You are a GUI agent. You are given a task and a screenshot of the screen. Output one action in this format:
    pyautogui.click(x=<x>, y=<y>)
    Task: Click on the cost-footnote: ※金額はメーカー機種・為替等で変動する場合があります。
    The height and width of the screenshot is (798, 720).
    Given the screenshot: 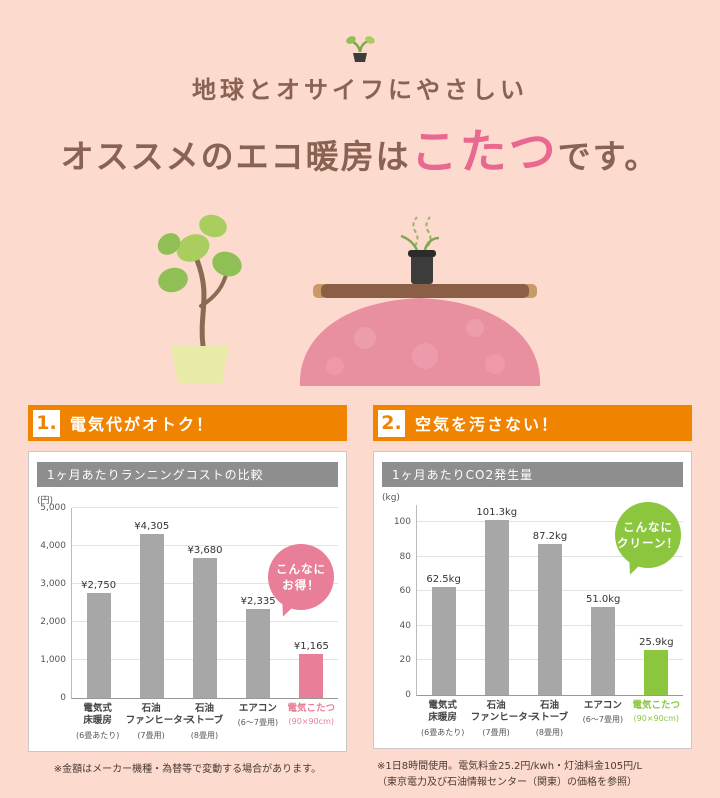 What is the action you would take?
    pyautogui.click(x=187, y=770)
    